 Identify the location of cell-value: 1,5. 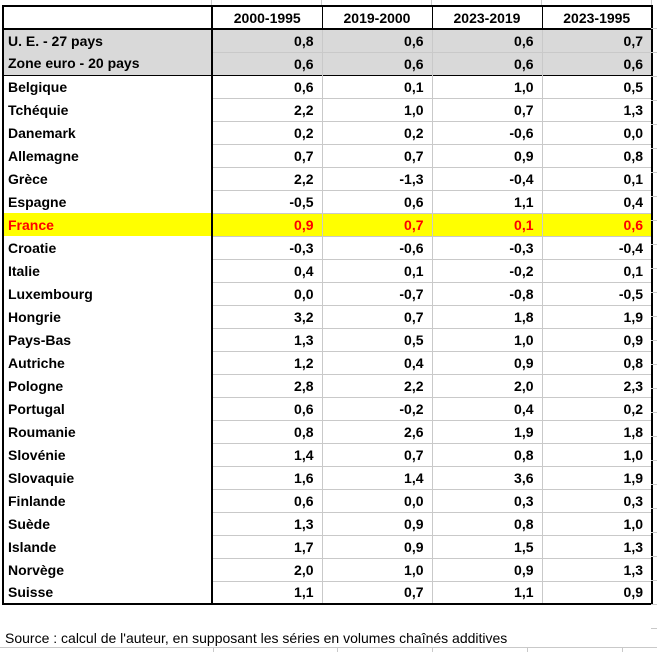
(486, 546).